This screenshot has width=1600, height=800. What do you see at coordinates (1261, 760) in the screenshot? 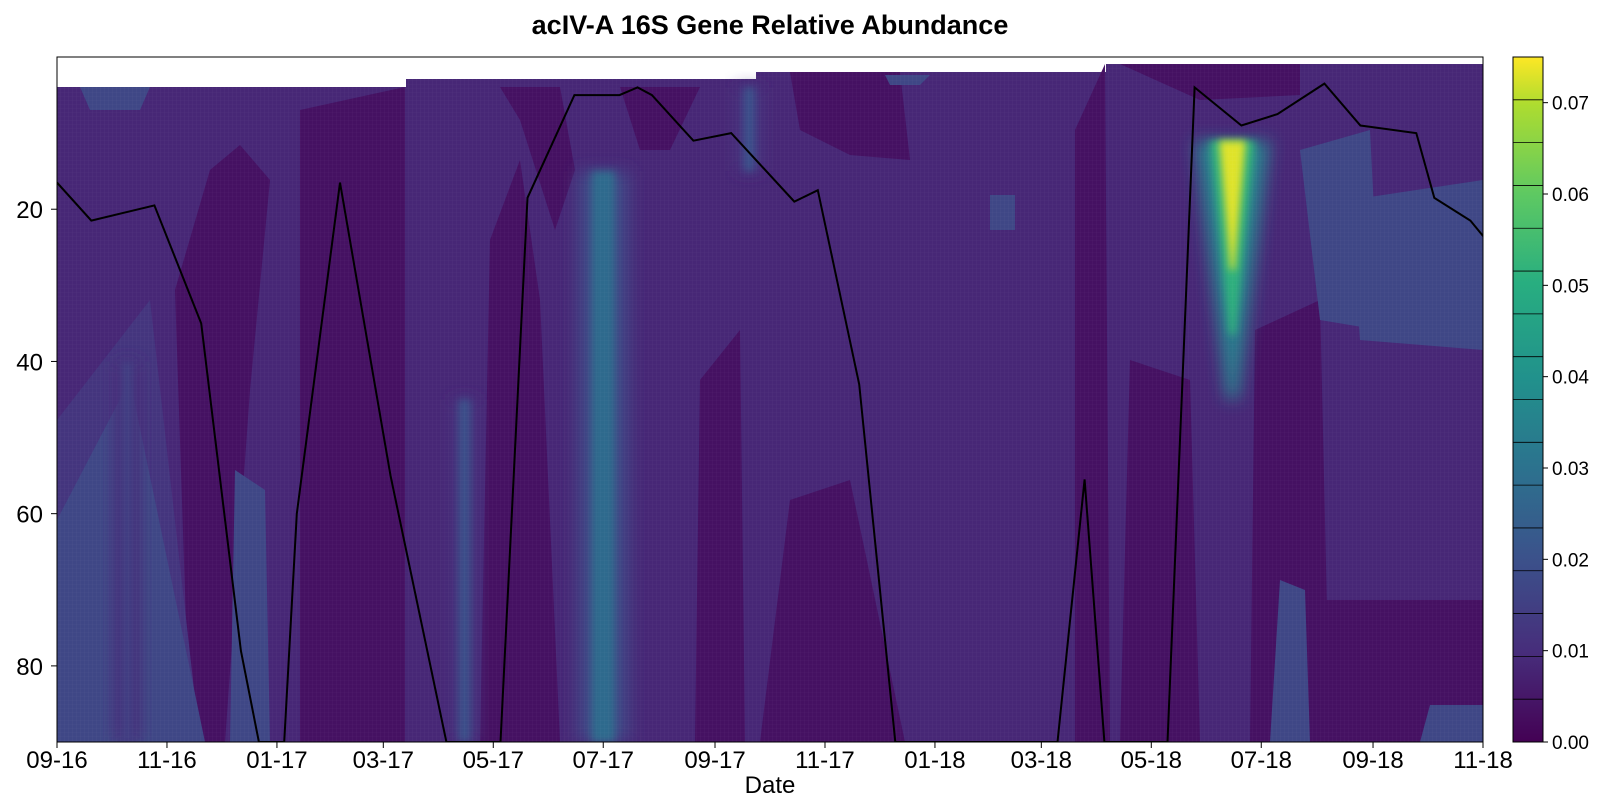
I see `x-tick-label-11: 07-18` at bounding box center [1261, 760].